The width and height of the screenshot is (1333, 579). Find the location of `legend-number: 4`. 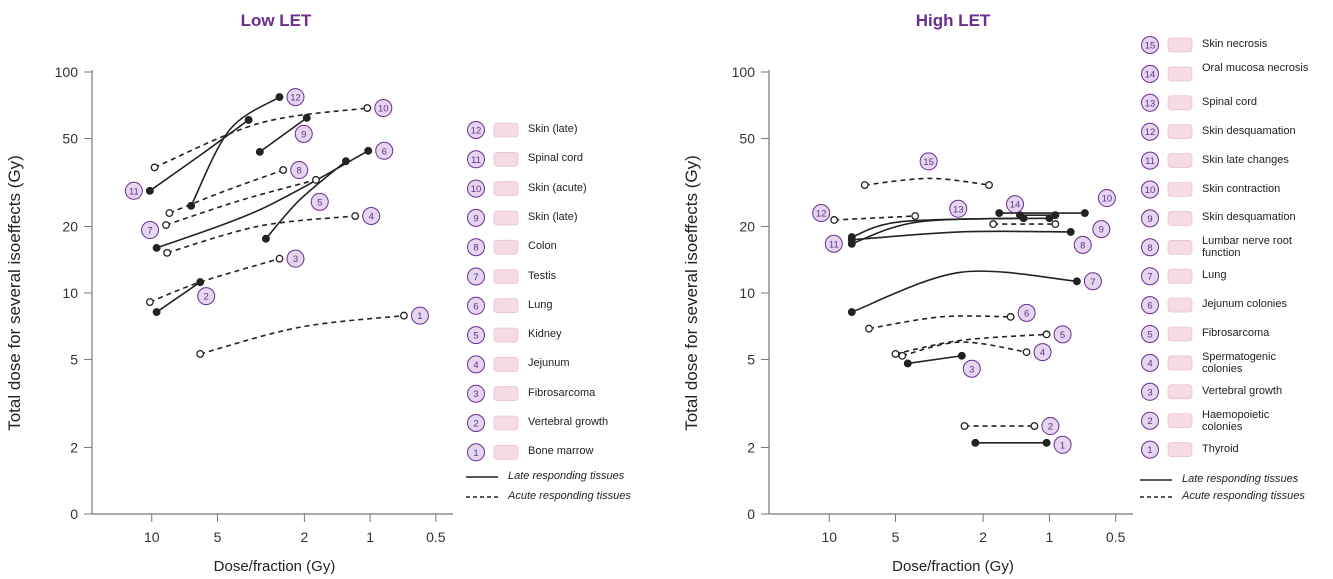

legend-number: 4 is located at coordinates (1149, 363).